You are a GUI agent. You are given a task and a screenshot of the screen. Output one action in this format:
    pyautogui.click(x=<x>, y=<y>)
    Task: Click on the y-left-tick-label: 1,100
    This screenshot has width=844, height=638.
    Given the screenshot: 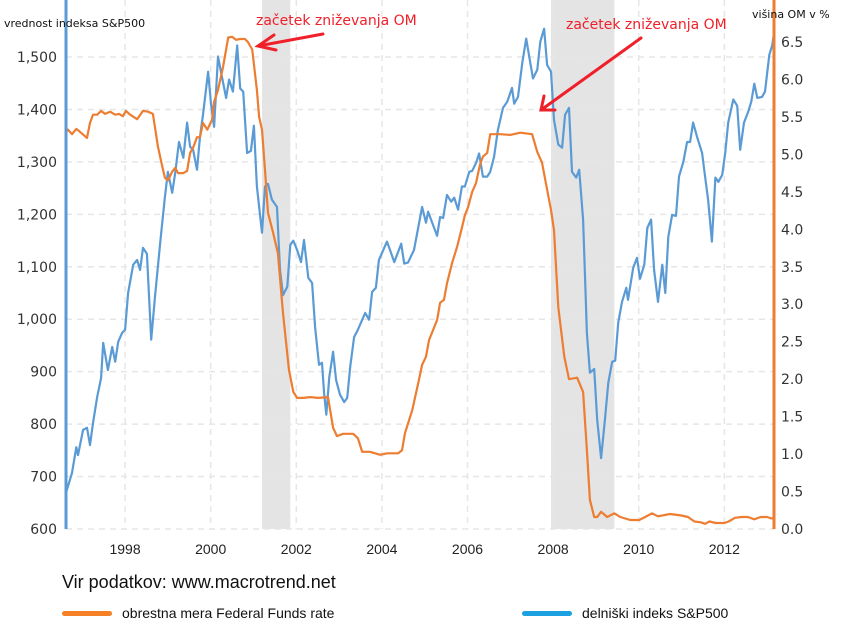 What is the action you would take?
    pyautogui.click(x=37, y=268)
    